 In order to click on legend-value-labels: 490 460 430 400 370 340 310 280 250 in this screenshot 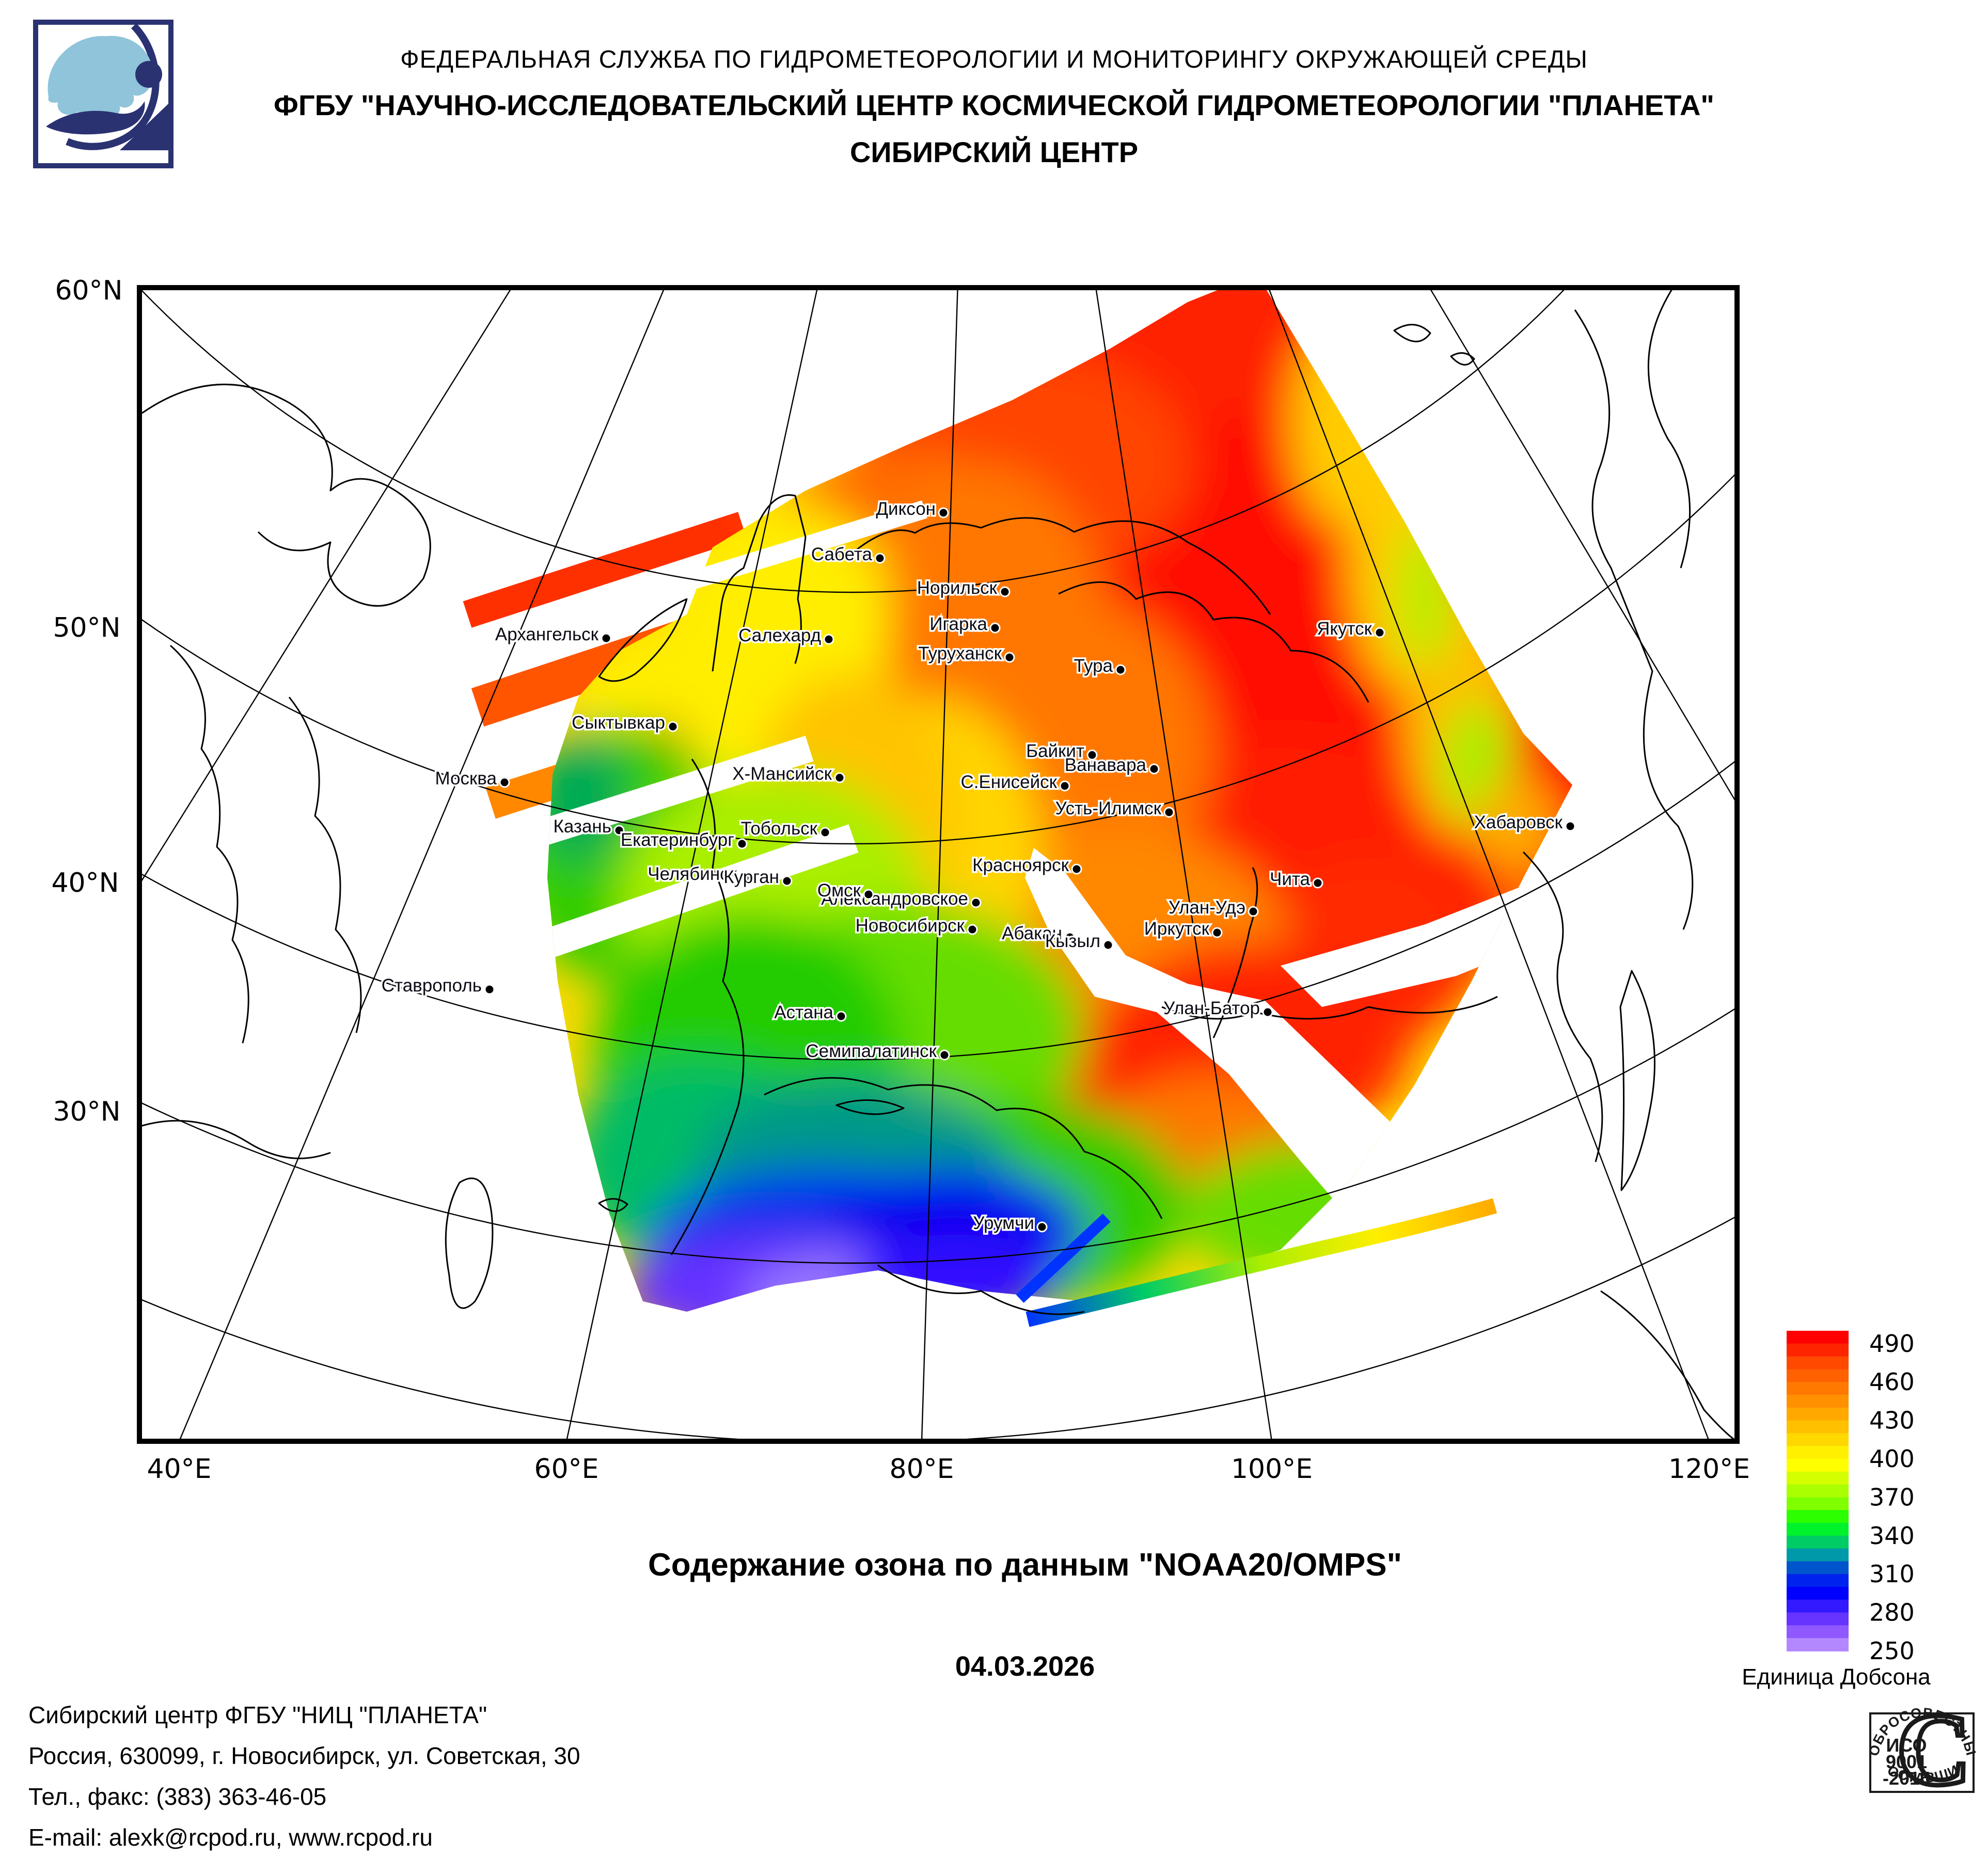, I will do `click(1892, 1498)`.